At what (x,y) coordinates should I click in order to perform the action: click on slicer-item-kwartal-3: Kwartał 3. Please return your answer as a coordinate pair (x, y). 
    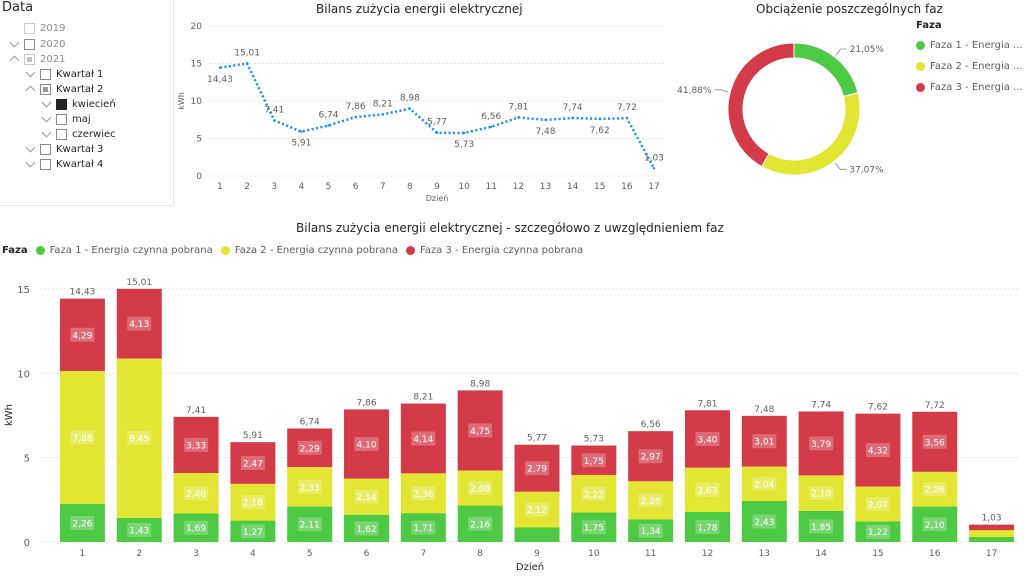
    Looking at the image, I should click on (63, 149).